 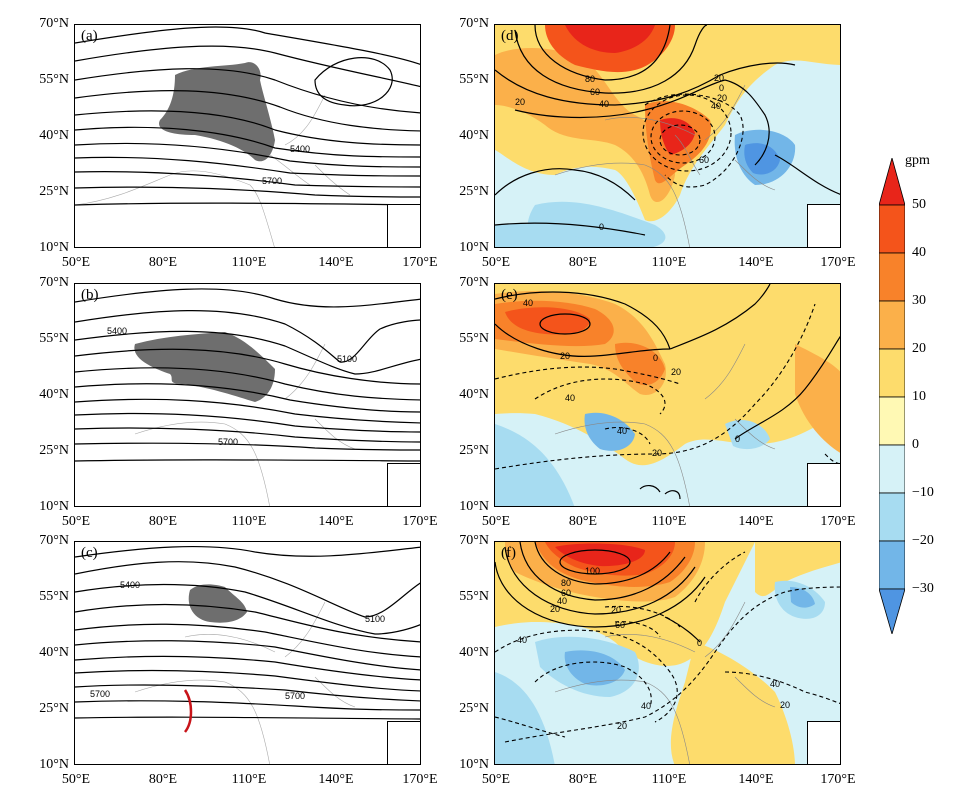 I want to click on panel-label: (a), so click(x=89, y=36).